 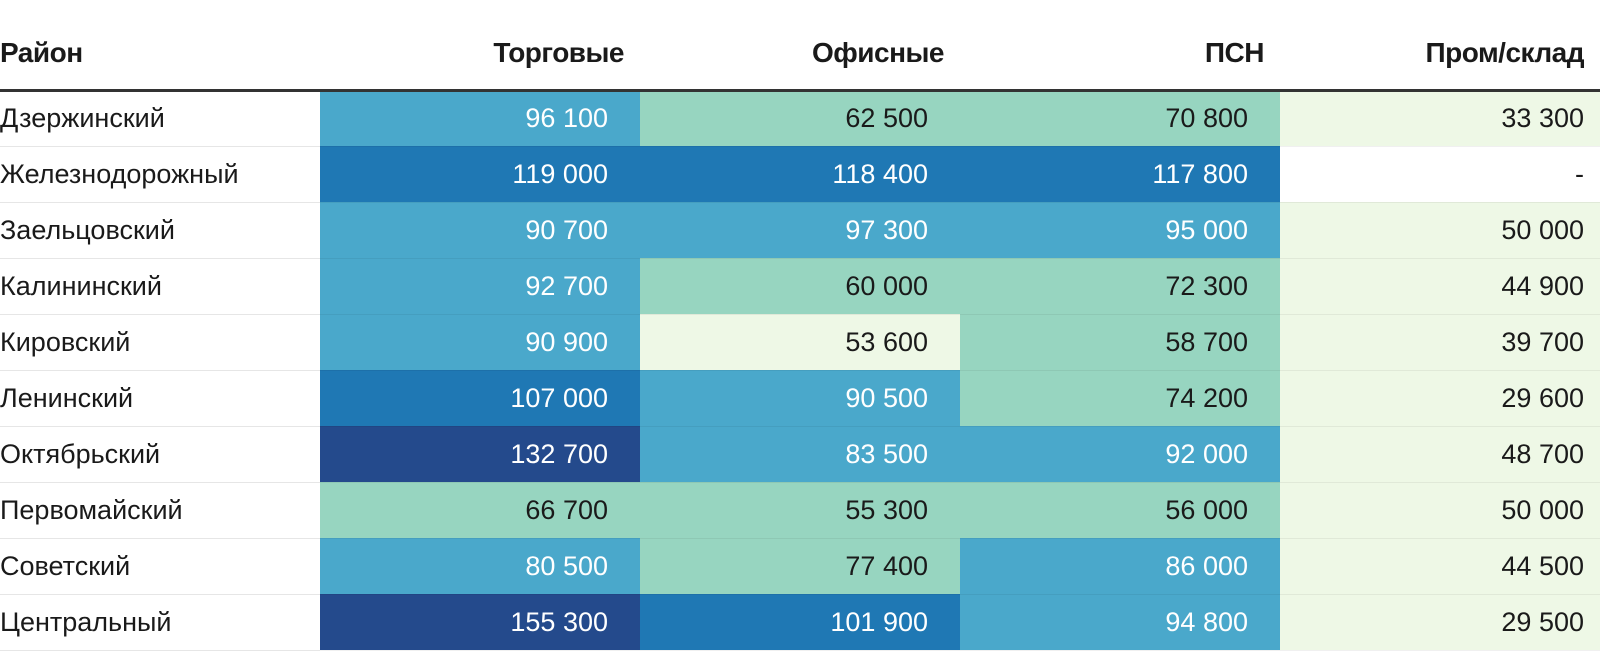 I want to click on heatmap-cell: 74 200, so click(x=1120, y=398).